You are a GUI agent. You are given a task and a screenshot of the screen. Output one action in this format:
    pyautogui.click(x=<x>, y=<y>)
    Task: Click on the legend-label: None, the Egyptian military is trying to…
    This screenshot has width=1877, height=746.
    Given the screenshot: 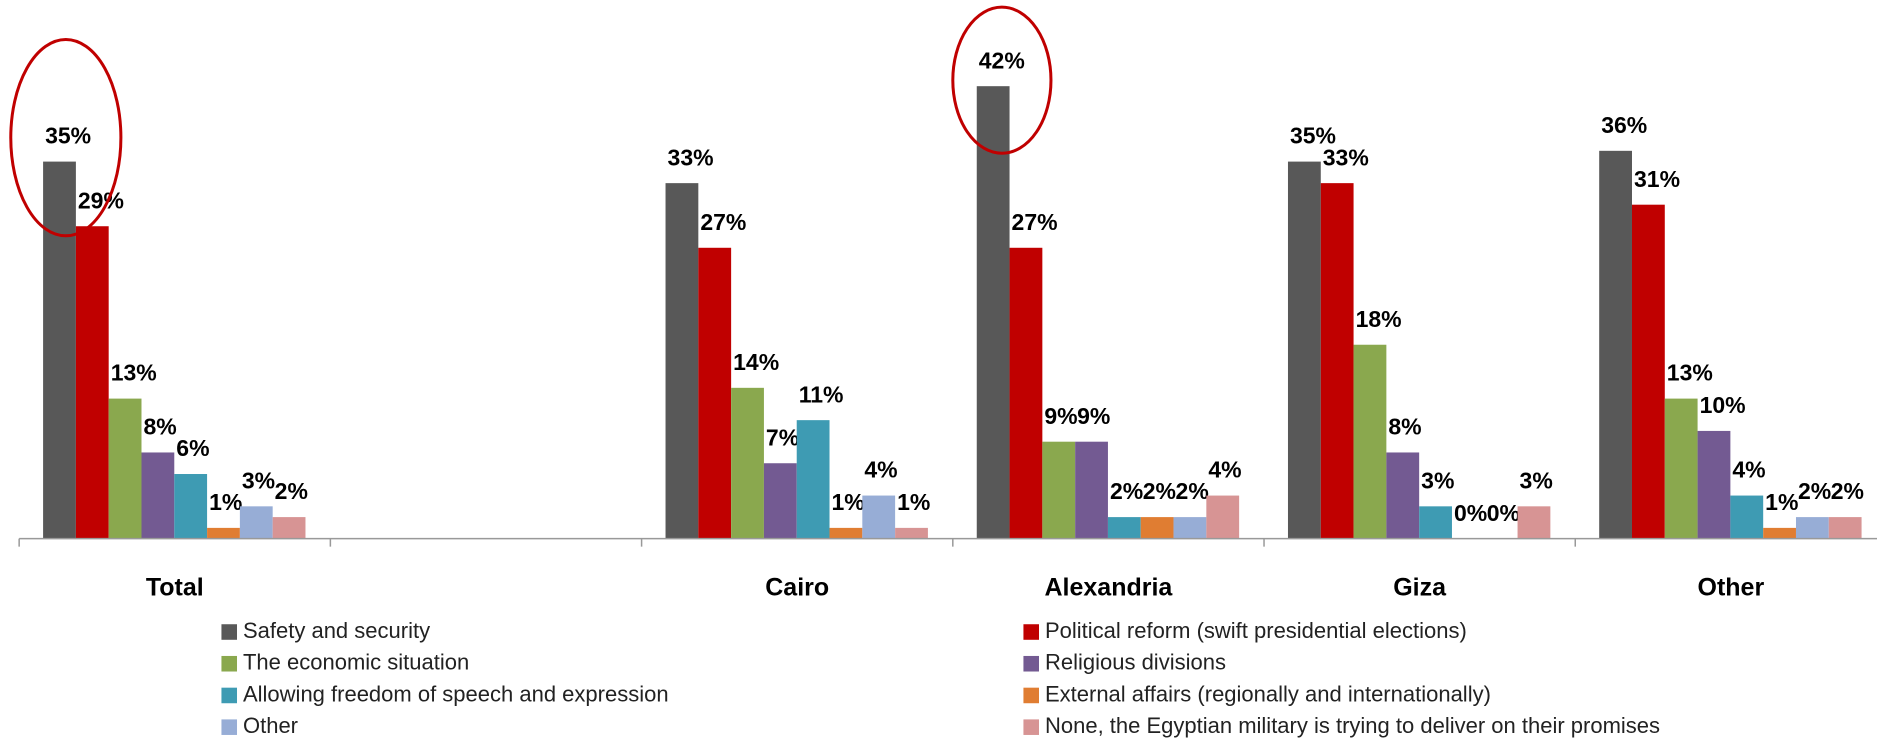 What is the action you would take?
    pyautogui.click(x=1352, y=725)
    